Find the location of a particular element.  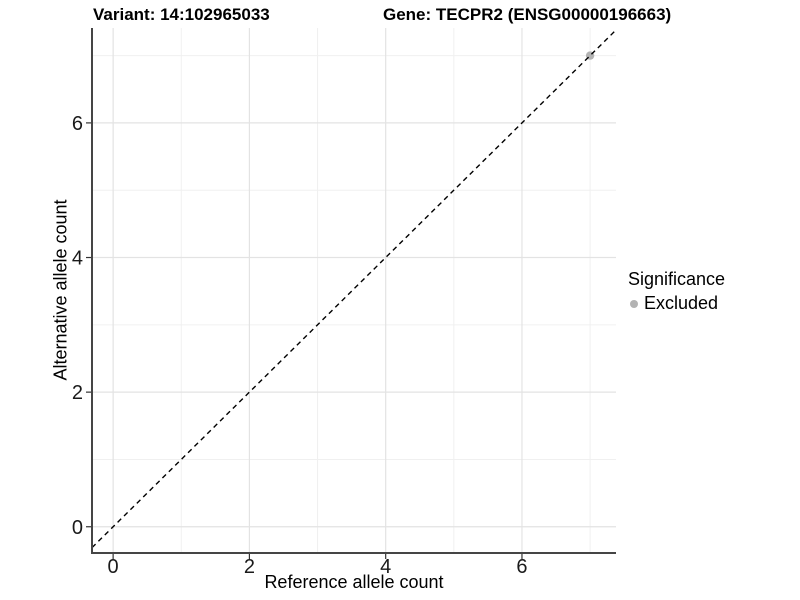

y-tick-label: 2 is located at coordinates (77, 393).